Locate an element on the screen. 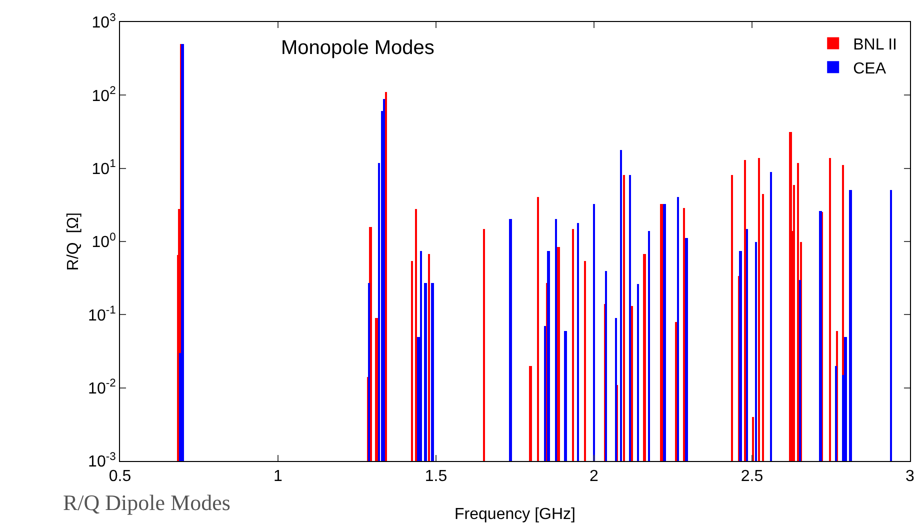 Image resolution: width=923 pixels, height=527 pixels. y-tick-label: 10$^{2}$ is located at coordinates (104, 95).